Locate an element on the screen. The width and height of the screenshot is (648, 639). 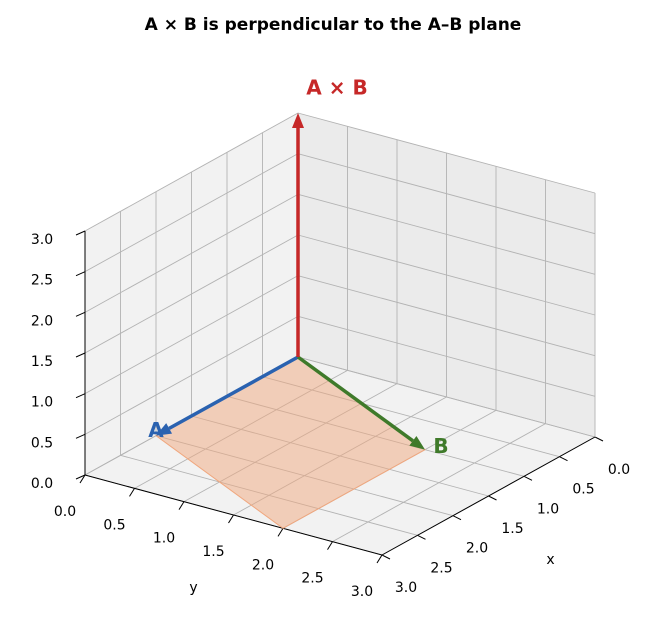
x-tick-label: 2.5 is located at coordinates (441, 568).